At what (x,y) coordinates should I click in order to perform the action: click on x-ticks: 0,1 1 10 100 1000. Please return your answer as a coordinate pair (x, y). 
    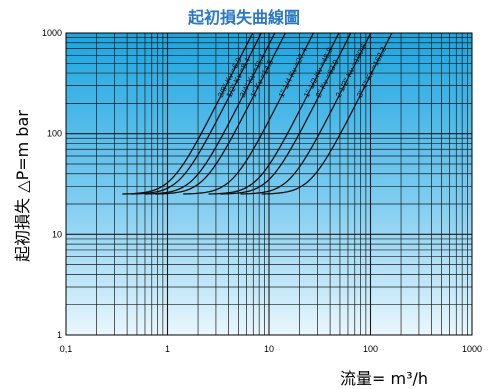
    Looking at the image, I should click on (271, 349).